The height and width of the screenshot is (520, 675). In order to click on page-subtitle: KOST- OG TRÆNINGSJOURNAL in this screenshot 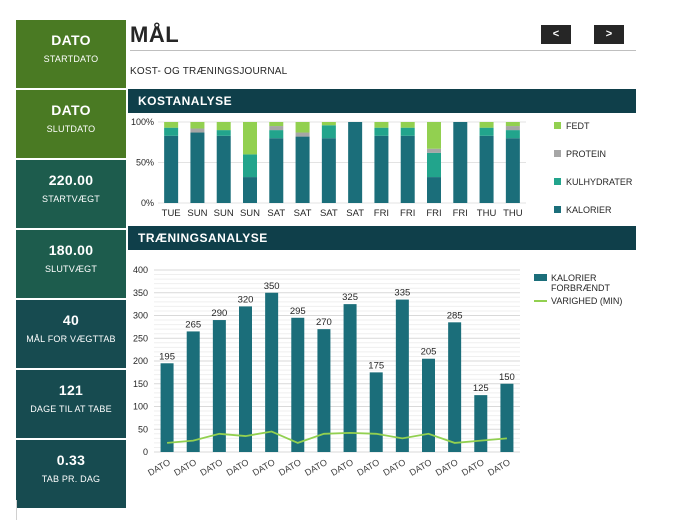, I will do `click(209, 71)`.